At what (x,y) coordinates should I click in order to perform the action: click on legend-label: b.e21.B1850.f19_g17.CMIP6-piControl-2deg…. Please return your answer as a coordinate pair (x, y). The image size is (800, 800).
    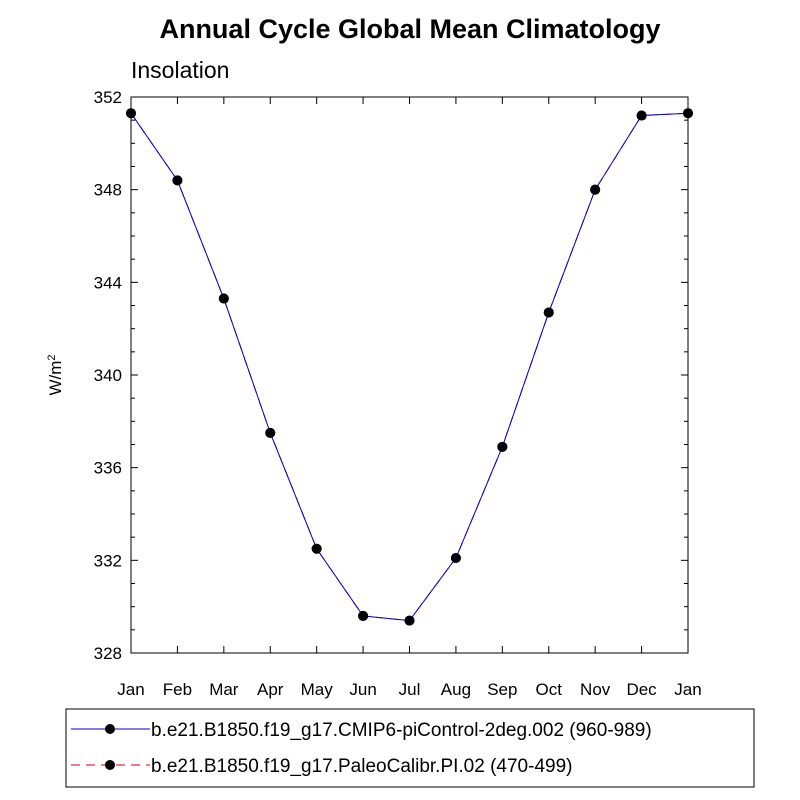
    Looking at the image, I should click on (401, 730).